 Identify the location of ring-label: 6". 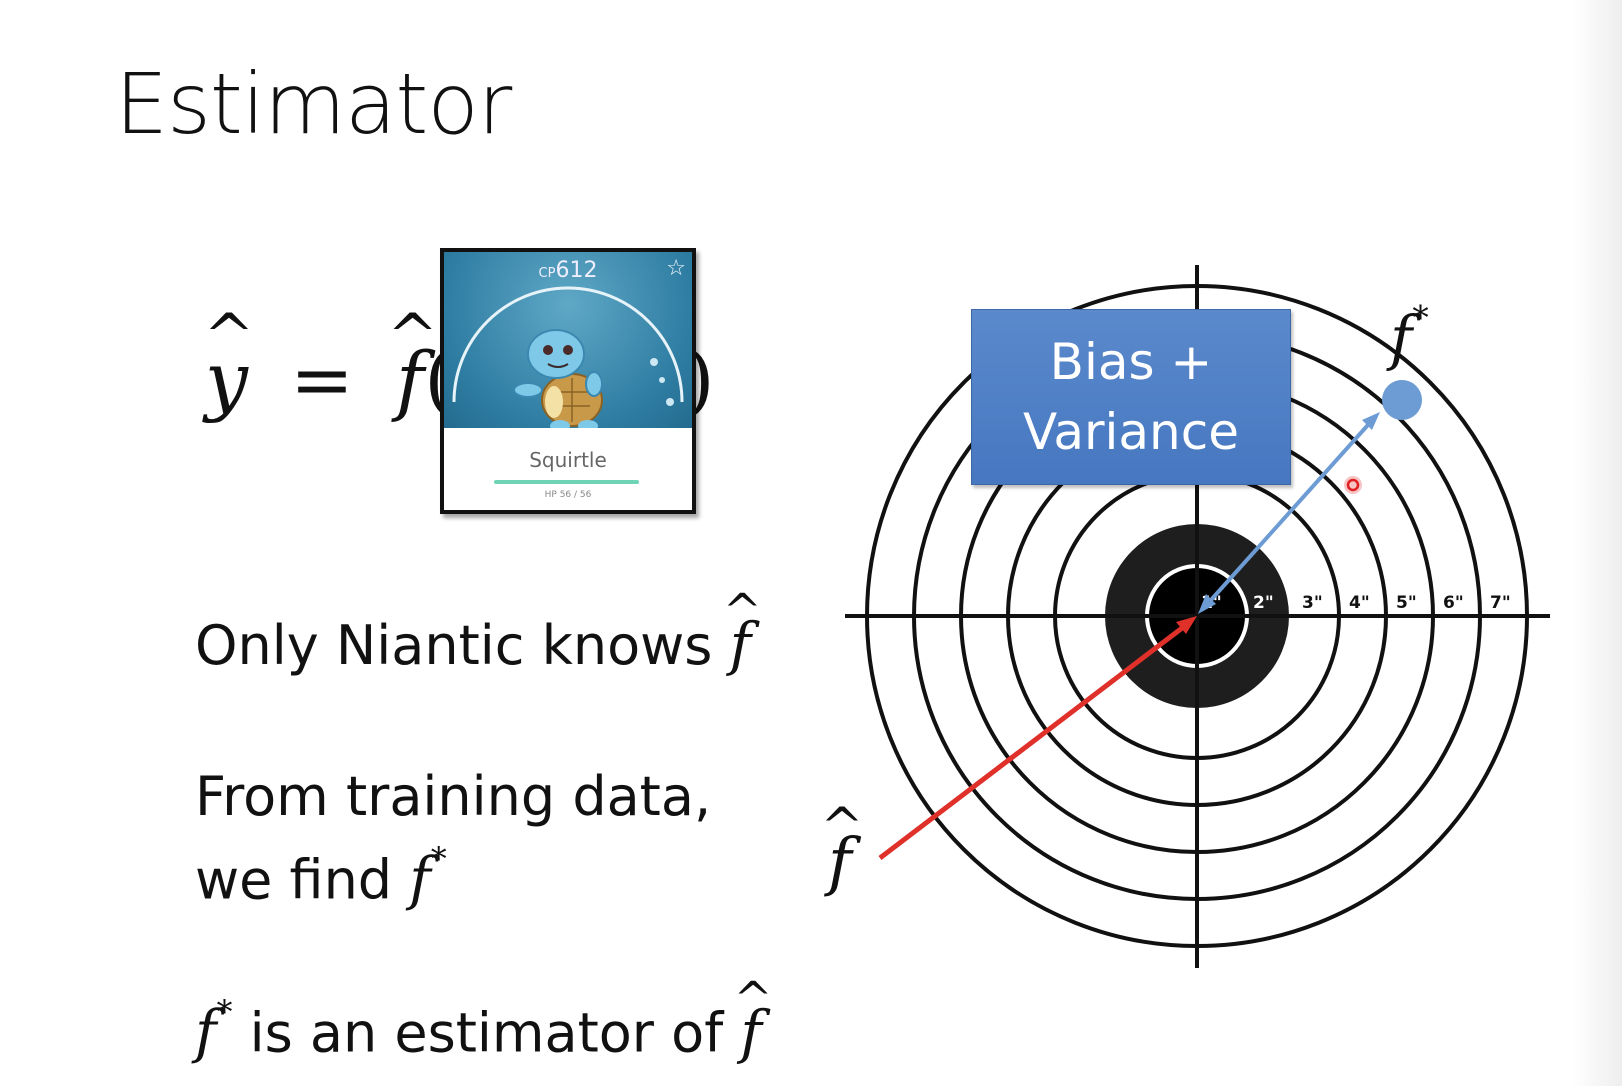
(1453, 603).